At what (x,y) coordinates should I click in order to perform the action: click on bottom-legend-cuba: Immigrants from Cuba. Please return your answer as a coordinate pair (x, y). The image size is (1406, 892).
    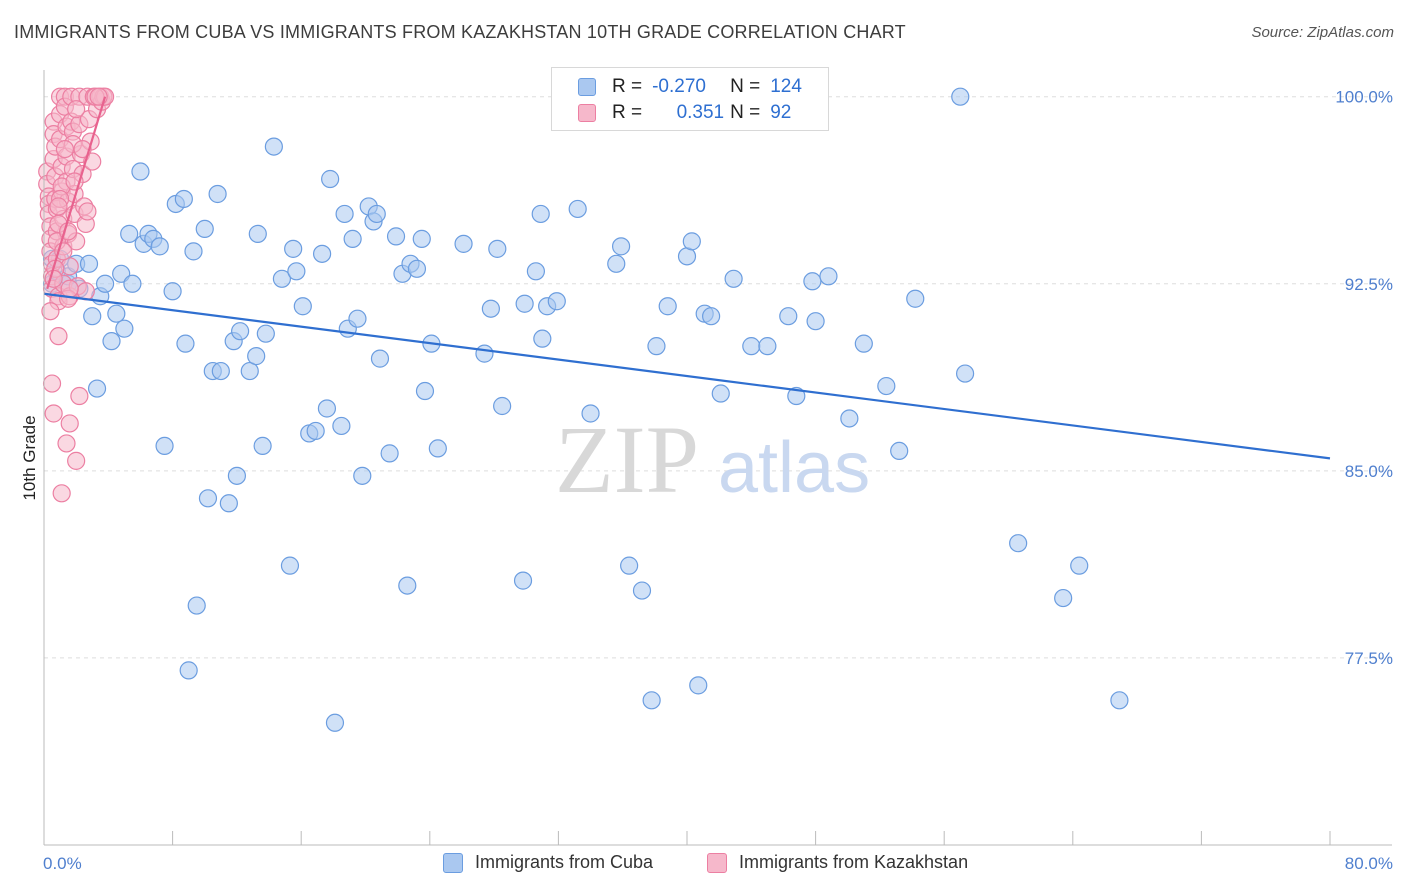
    Looking at the image, I should click on (548, 862).